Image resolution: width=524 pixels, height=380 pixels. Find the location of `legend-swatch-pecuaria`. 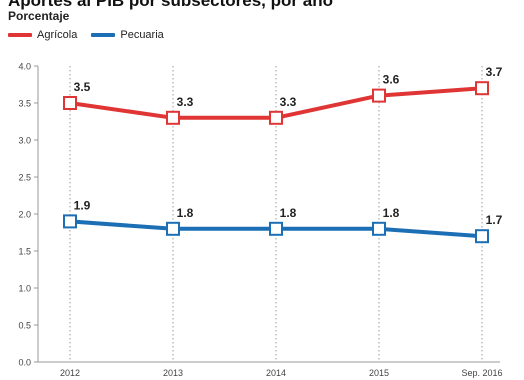

legend-swatch-pecuaria is located at coordinates (103, 35).